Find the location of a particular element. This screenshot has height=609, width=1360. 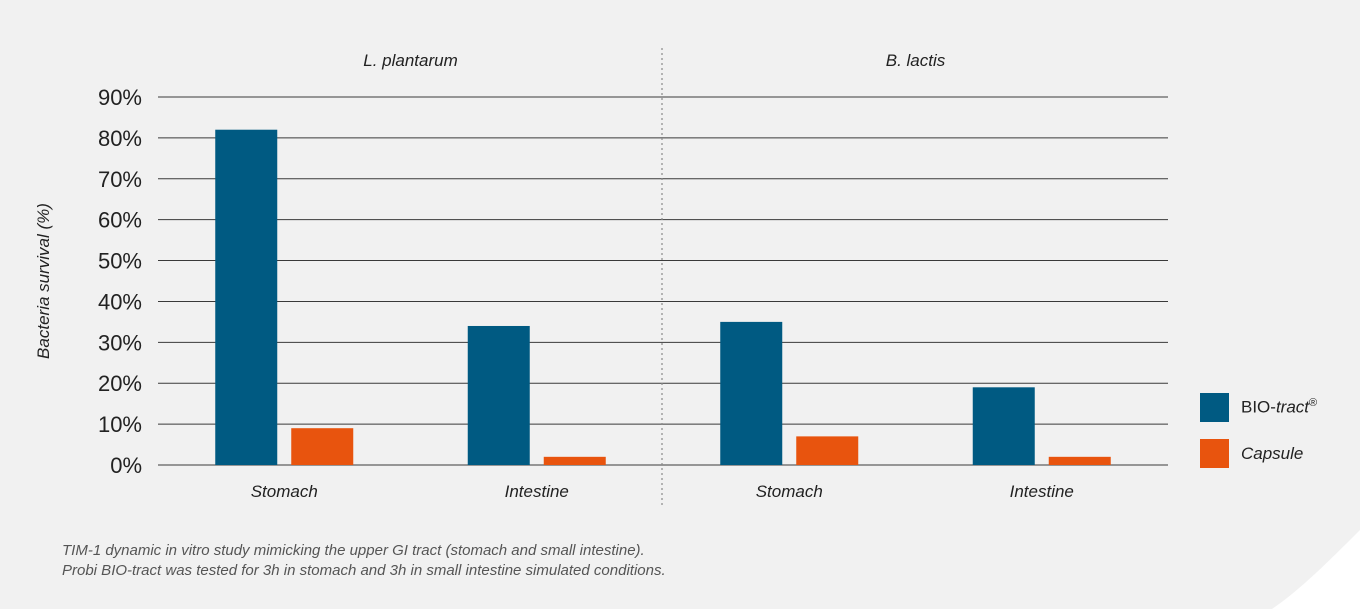

y-tick-label: 40% is located at coordinates (120, 301).